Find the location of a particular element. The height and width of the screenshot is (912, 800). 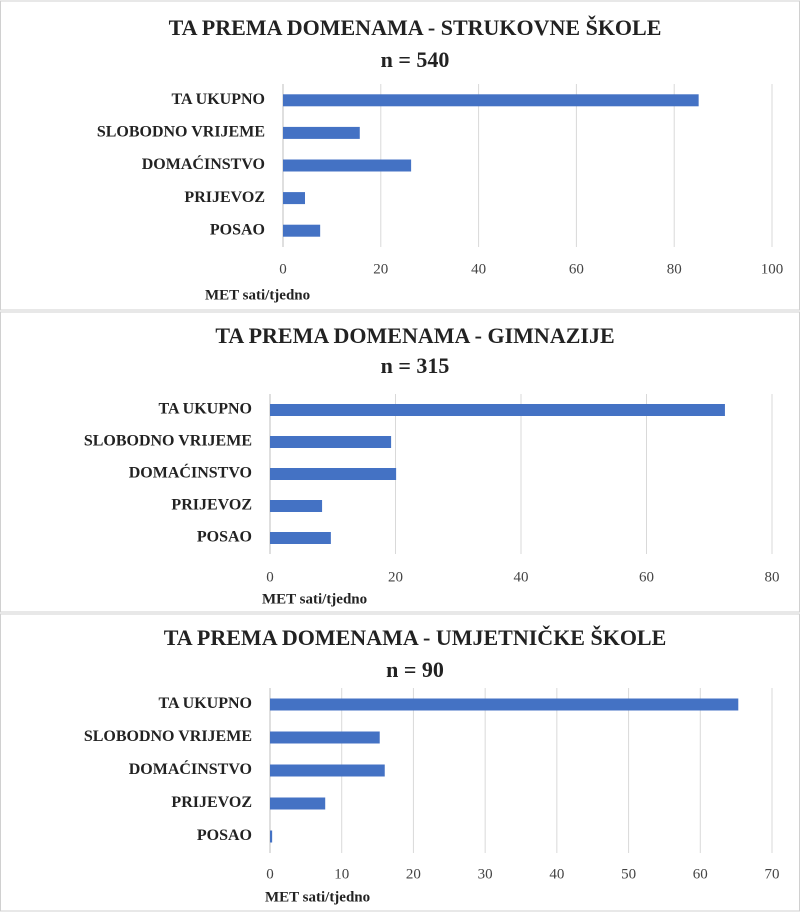

x-tick-label: 70 is located at coordinates (772, 874).